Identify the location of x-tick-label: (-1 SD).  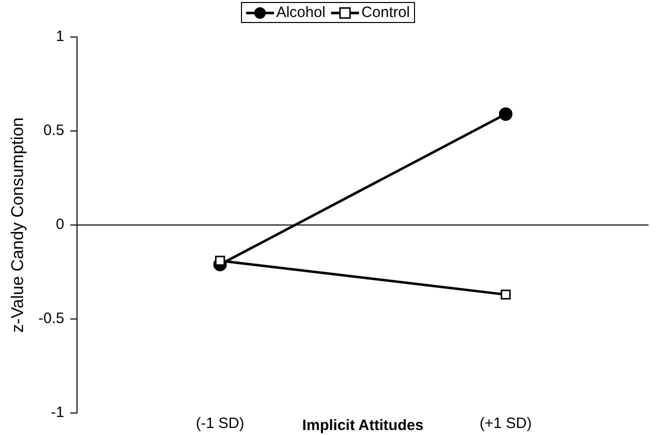
(220, 423).